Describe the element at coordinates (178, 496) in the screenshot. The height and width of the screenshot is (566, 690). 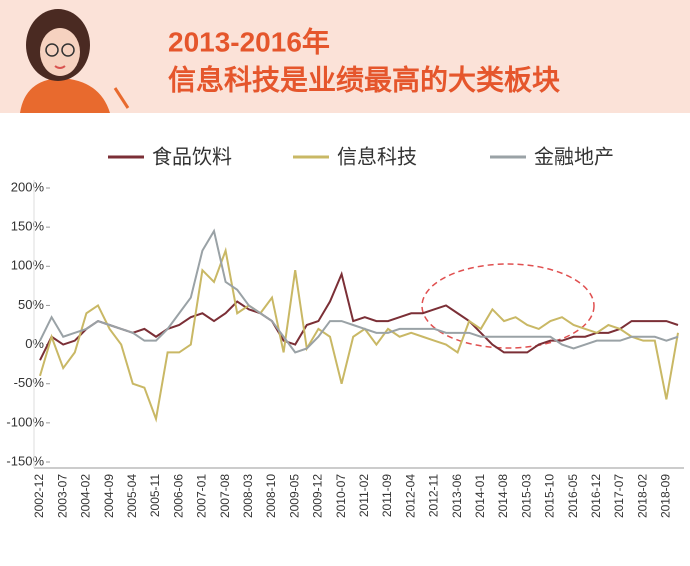
I see `x-tick-label: 2006-06` at that location.